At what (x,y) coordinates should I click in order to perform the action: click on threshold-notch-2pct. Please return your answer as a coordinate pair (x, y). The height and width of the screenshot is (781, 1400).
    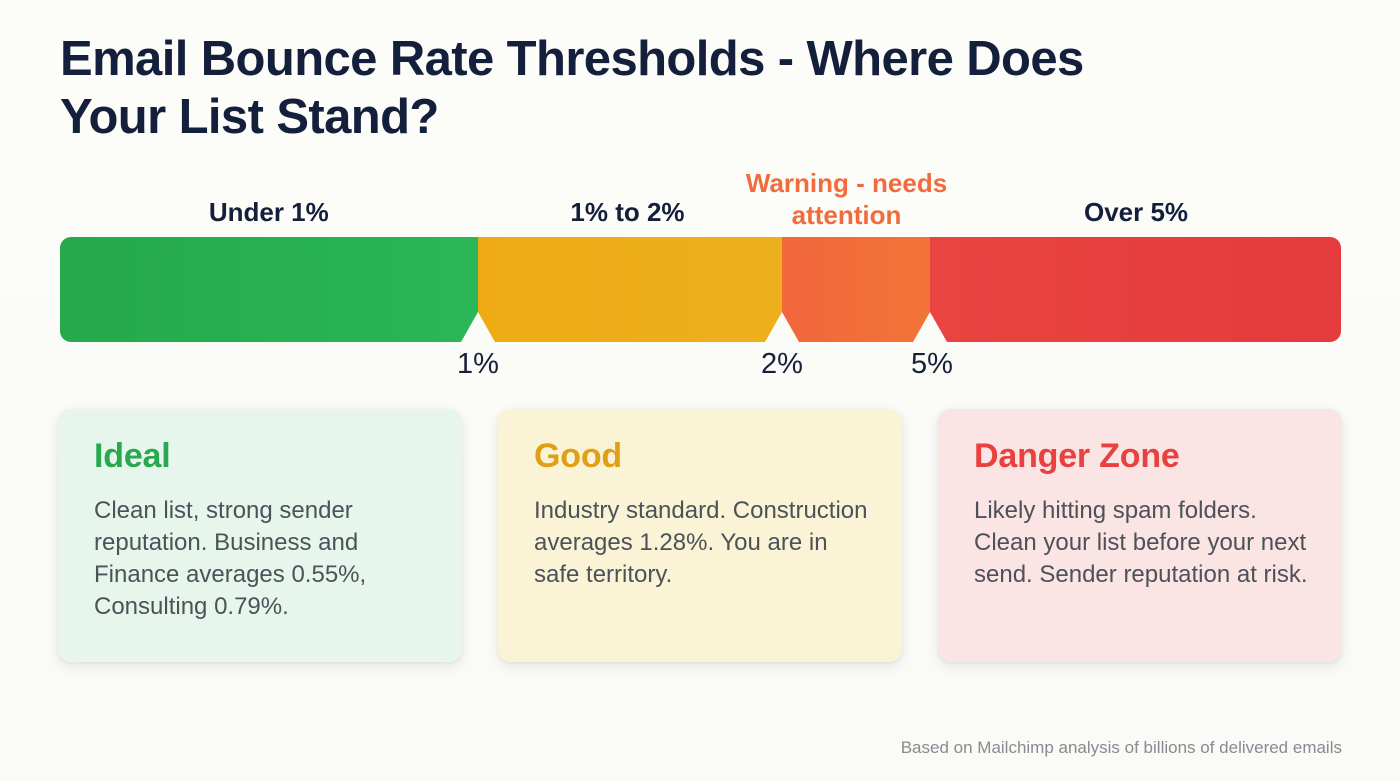
    Looking at the image, I should click on (782, 327).